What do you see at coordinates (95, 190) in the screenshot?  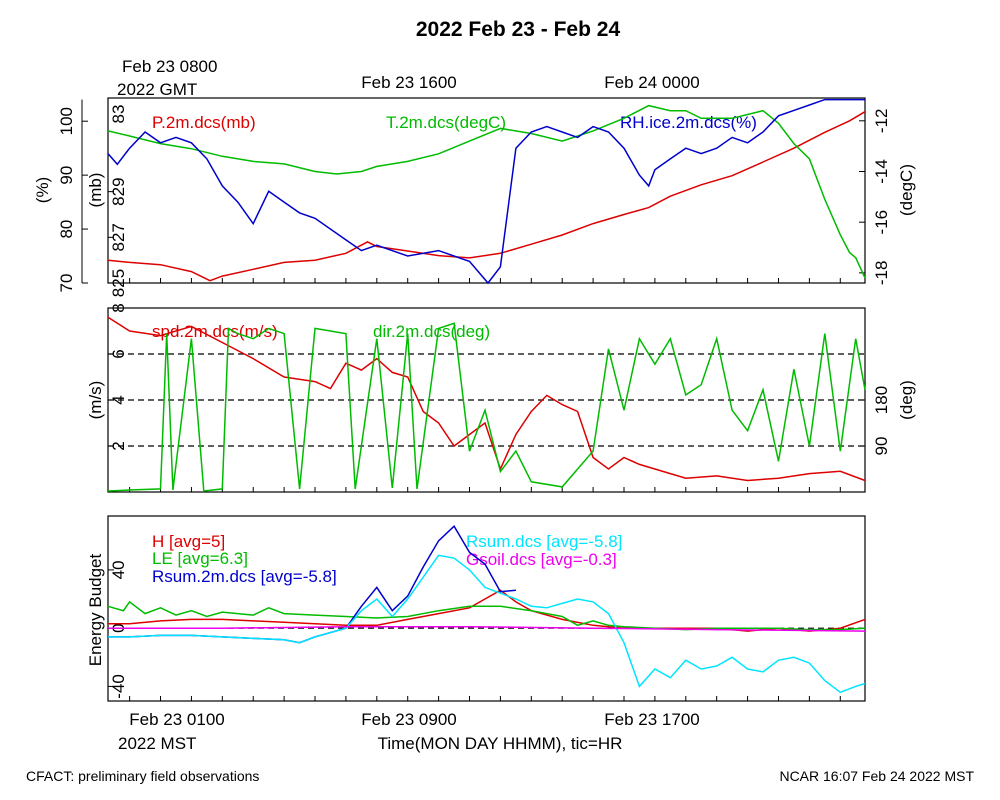 I see `p-axis-label: (mb)` at bounding box center [95, 190].